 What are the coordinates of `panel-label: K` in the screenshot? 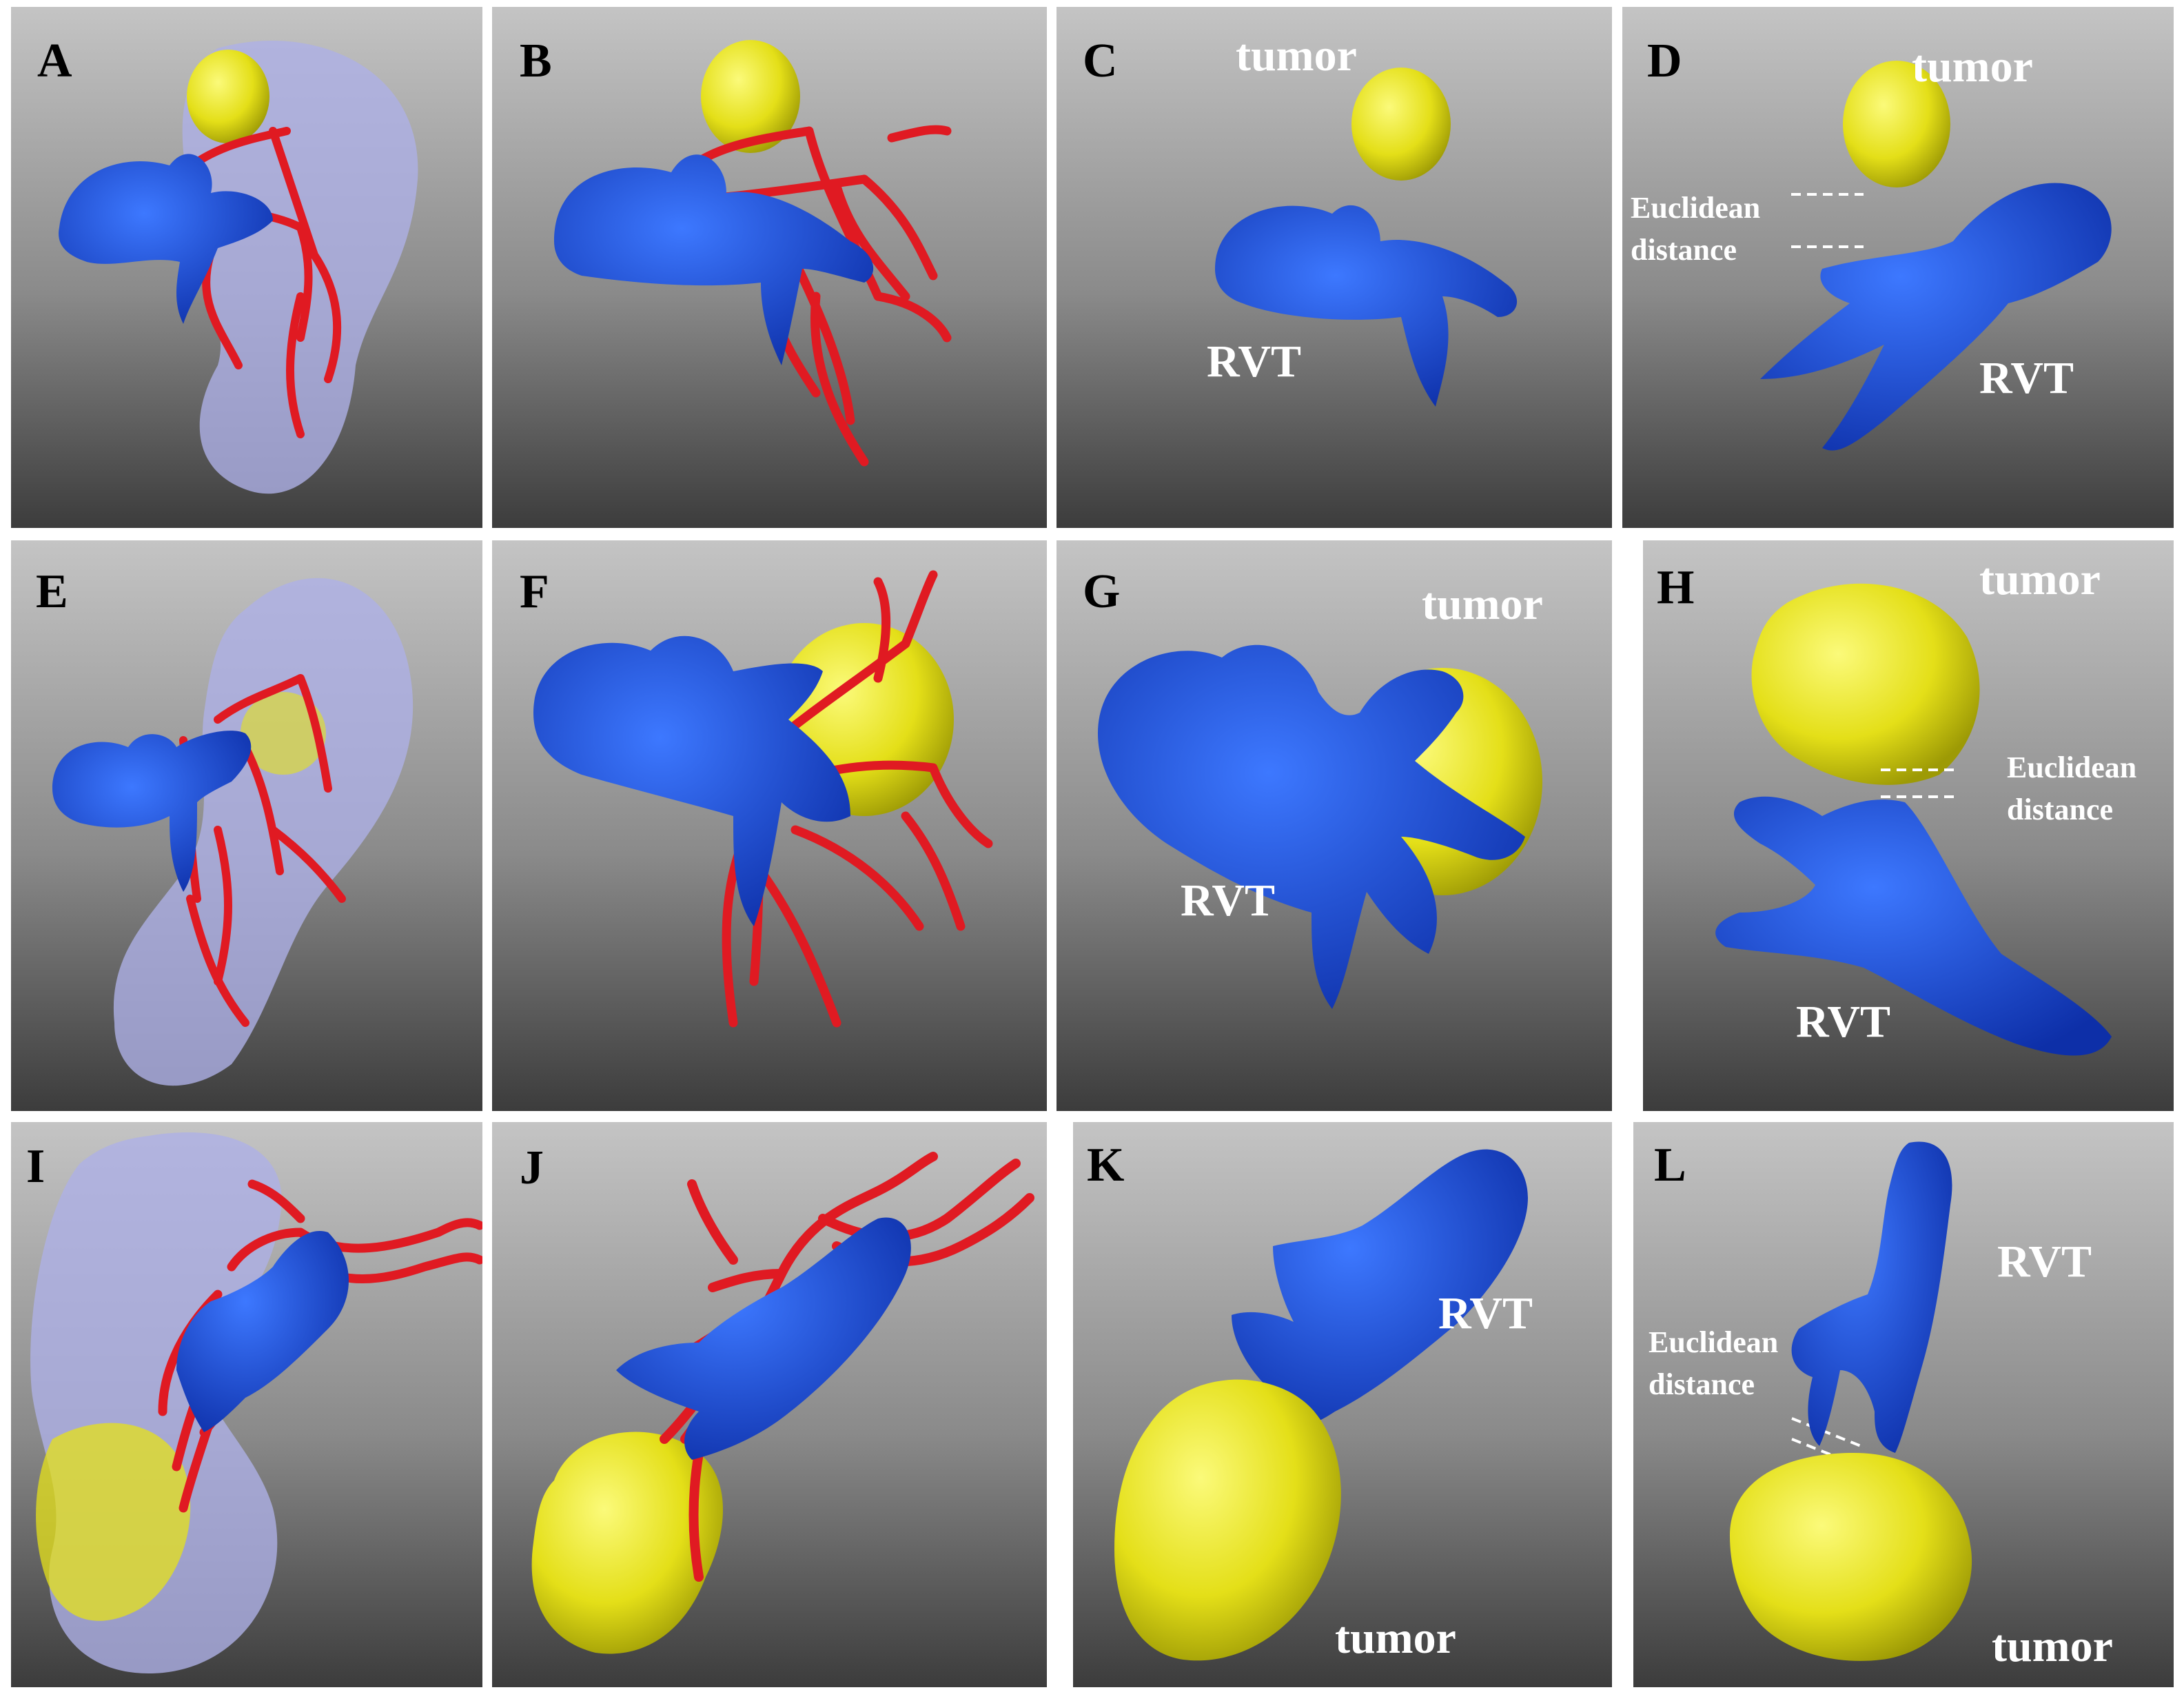 It's located at (1106, 1165).